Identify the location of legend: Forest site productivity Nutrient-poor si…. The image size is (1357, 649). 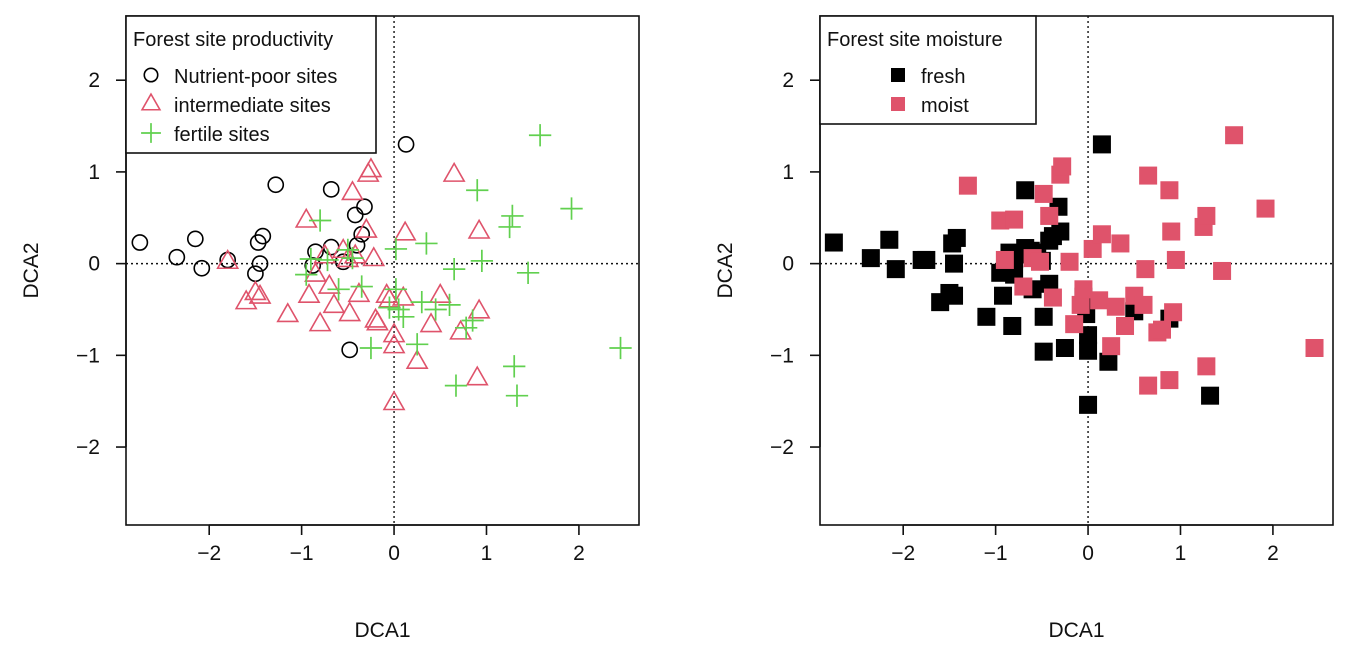
(251, 84).